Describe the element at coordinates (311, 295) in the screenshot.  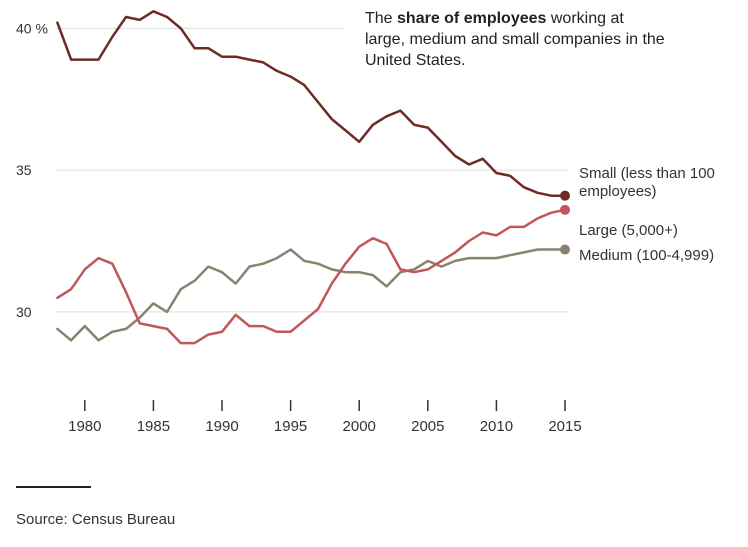
I see `series-line-medium` at that location.